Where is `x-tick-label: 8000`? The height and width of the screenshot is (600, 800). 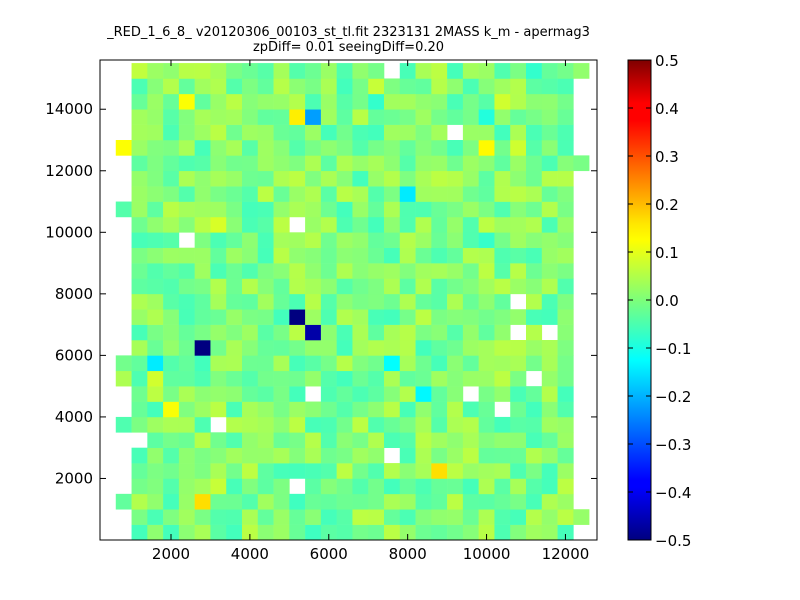
x-tick-label: 8000 is located at coordinates (408, 554).